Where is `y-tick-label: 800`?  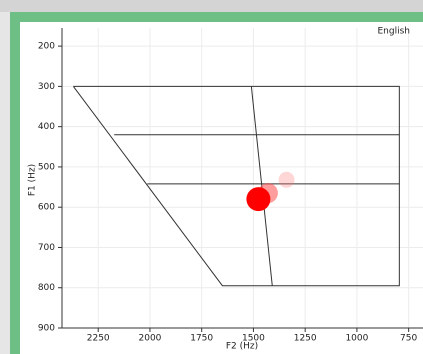 y-tick-label: 800 is located at coordinates (46, 288).